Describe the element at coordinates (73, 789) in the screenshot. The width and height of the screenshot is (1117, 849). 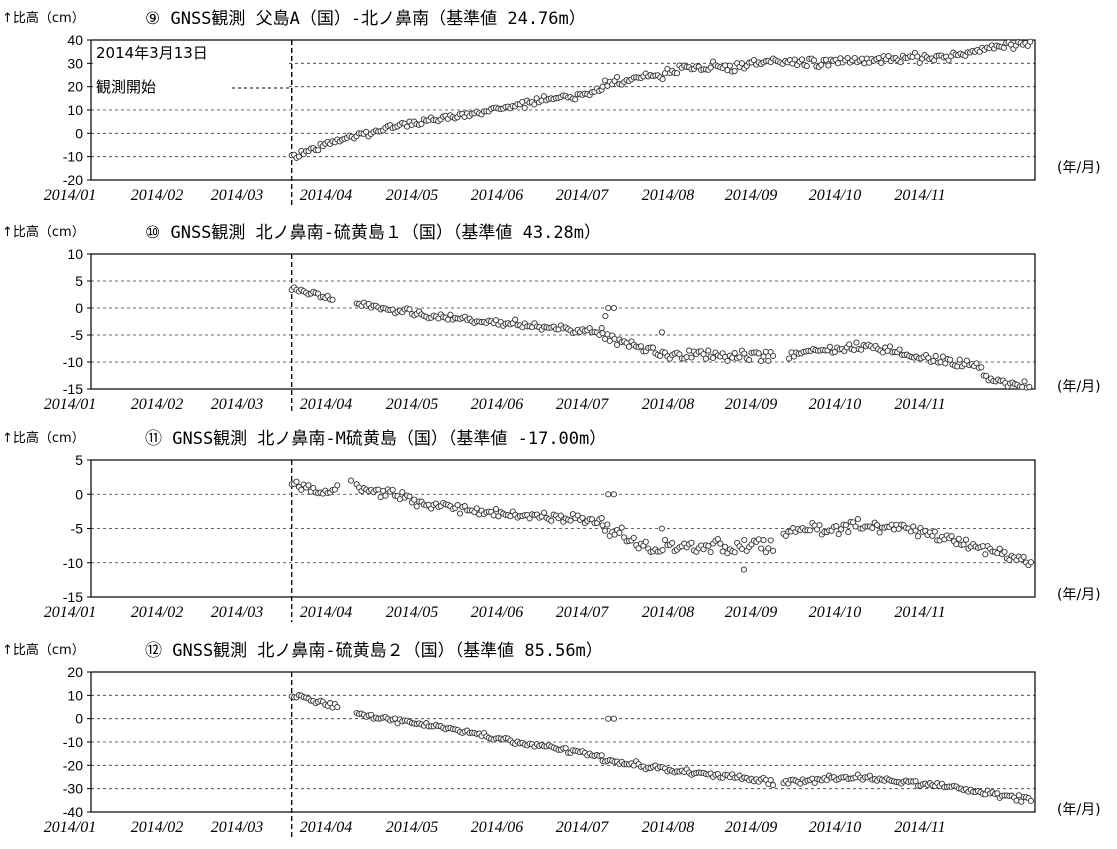
I see `y-tick-label: -30` at that location.